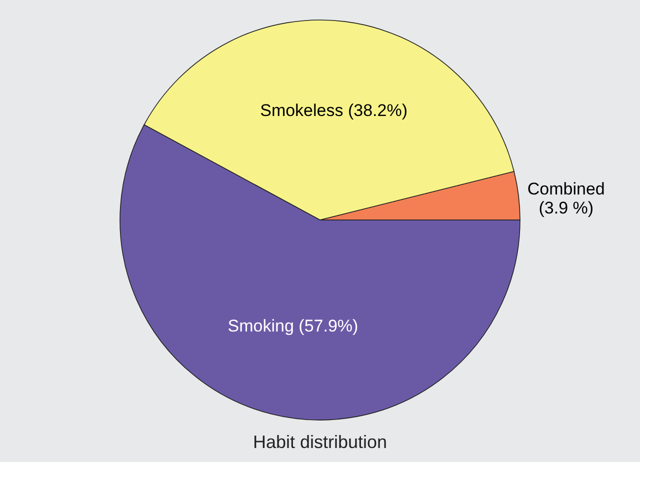 The width and height of the screenshot is (659, 487). Describe the element at coordinates (566, 189) in the screenshot. I see `slice-label: Combined` at that location.